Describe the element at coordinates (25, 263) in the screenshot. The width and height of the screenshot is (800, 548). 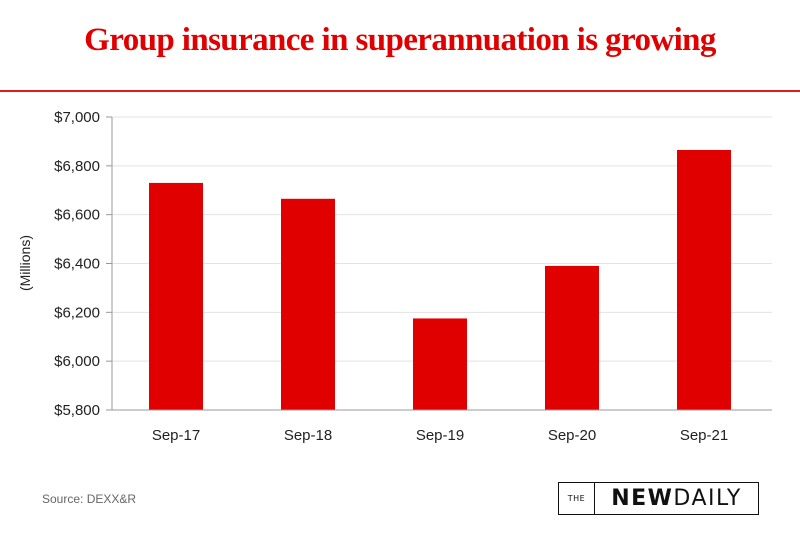
I see `y-axis-label: (Millions)` at that location.